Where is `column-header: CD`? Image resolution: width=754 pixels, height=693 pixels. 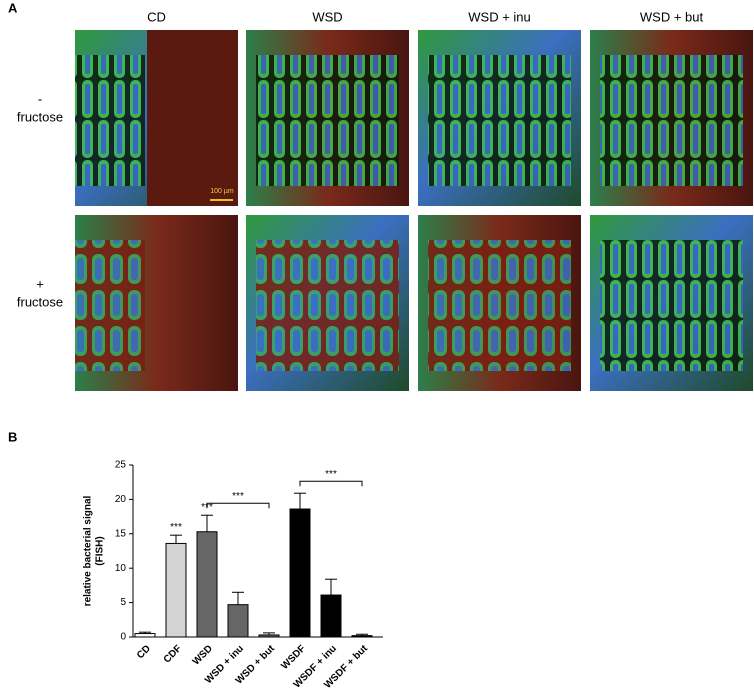 column-header: CD is located at coordinates (156, 16).